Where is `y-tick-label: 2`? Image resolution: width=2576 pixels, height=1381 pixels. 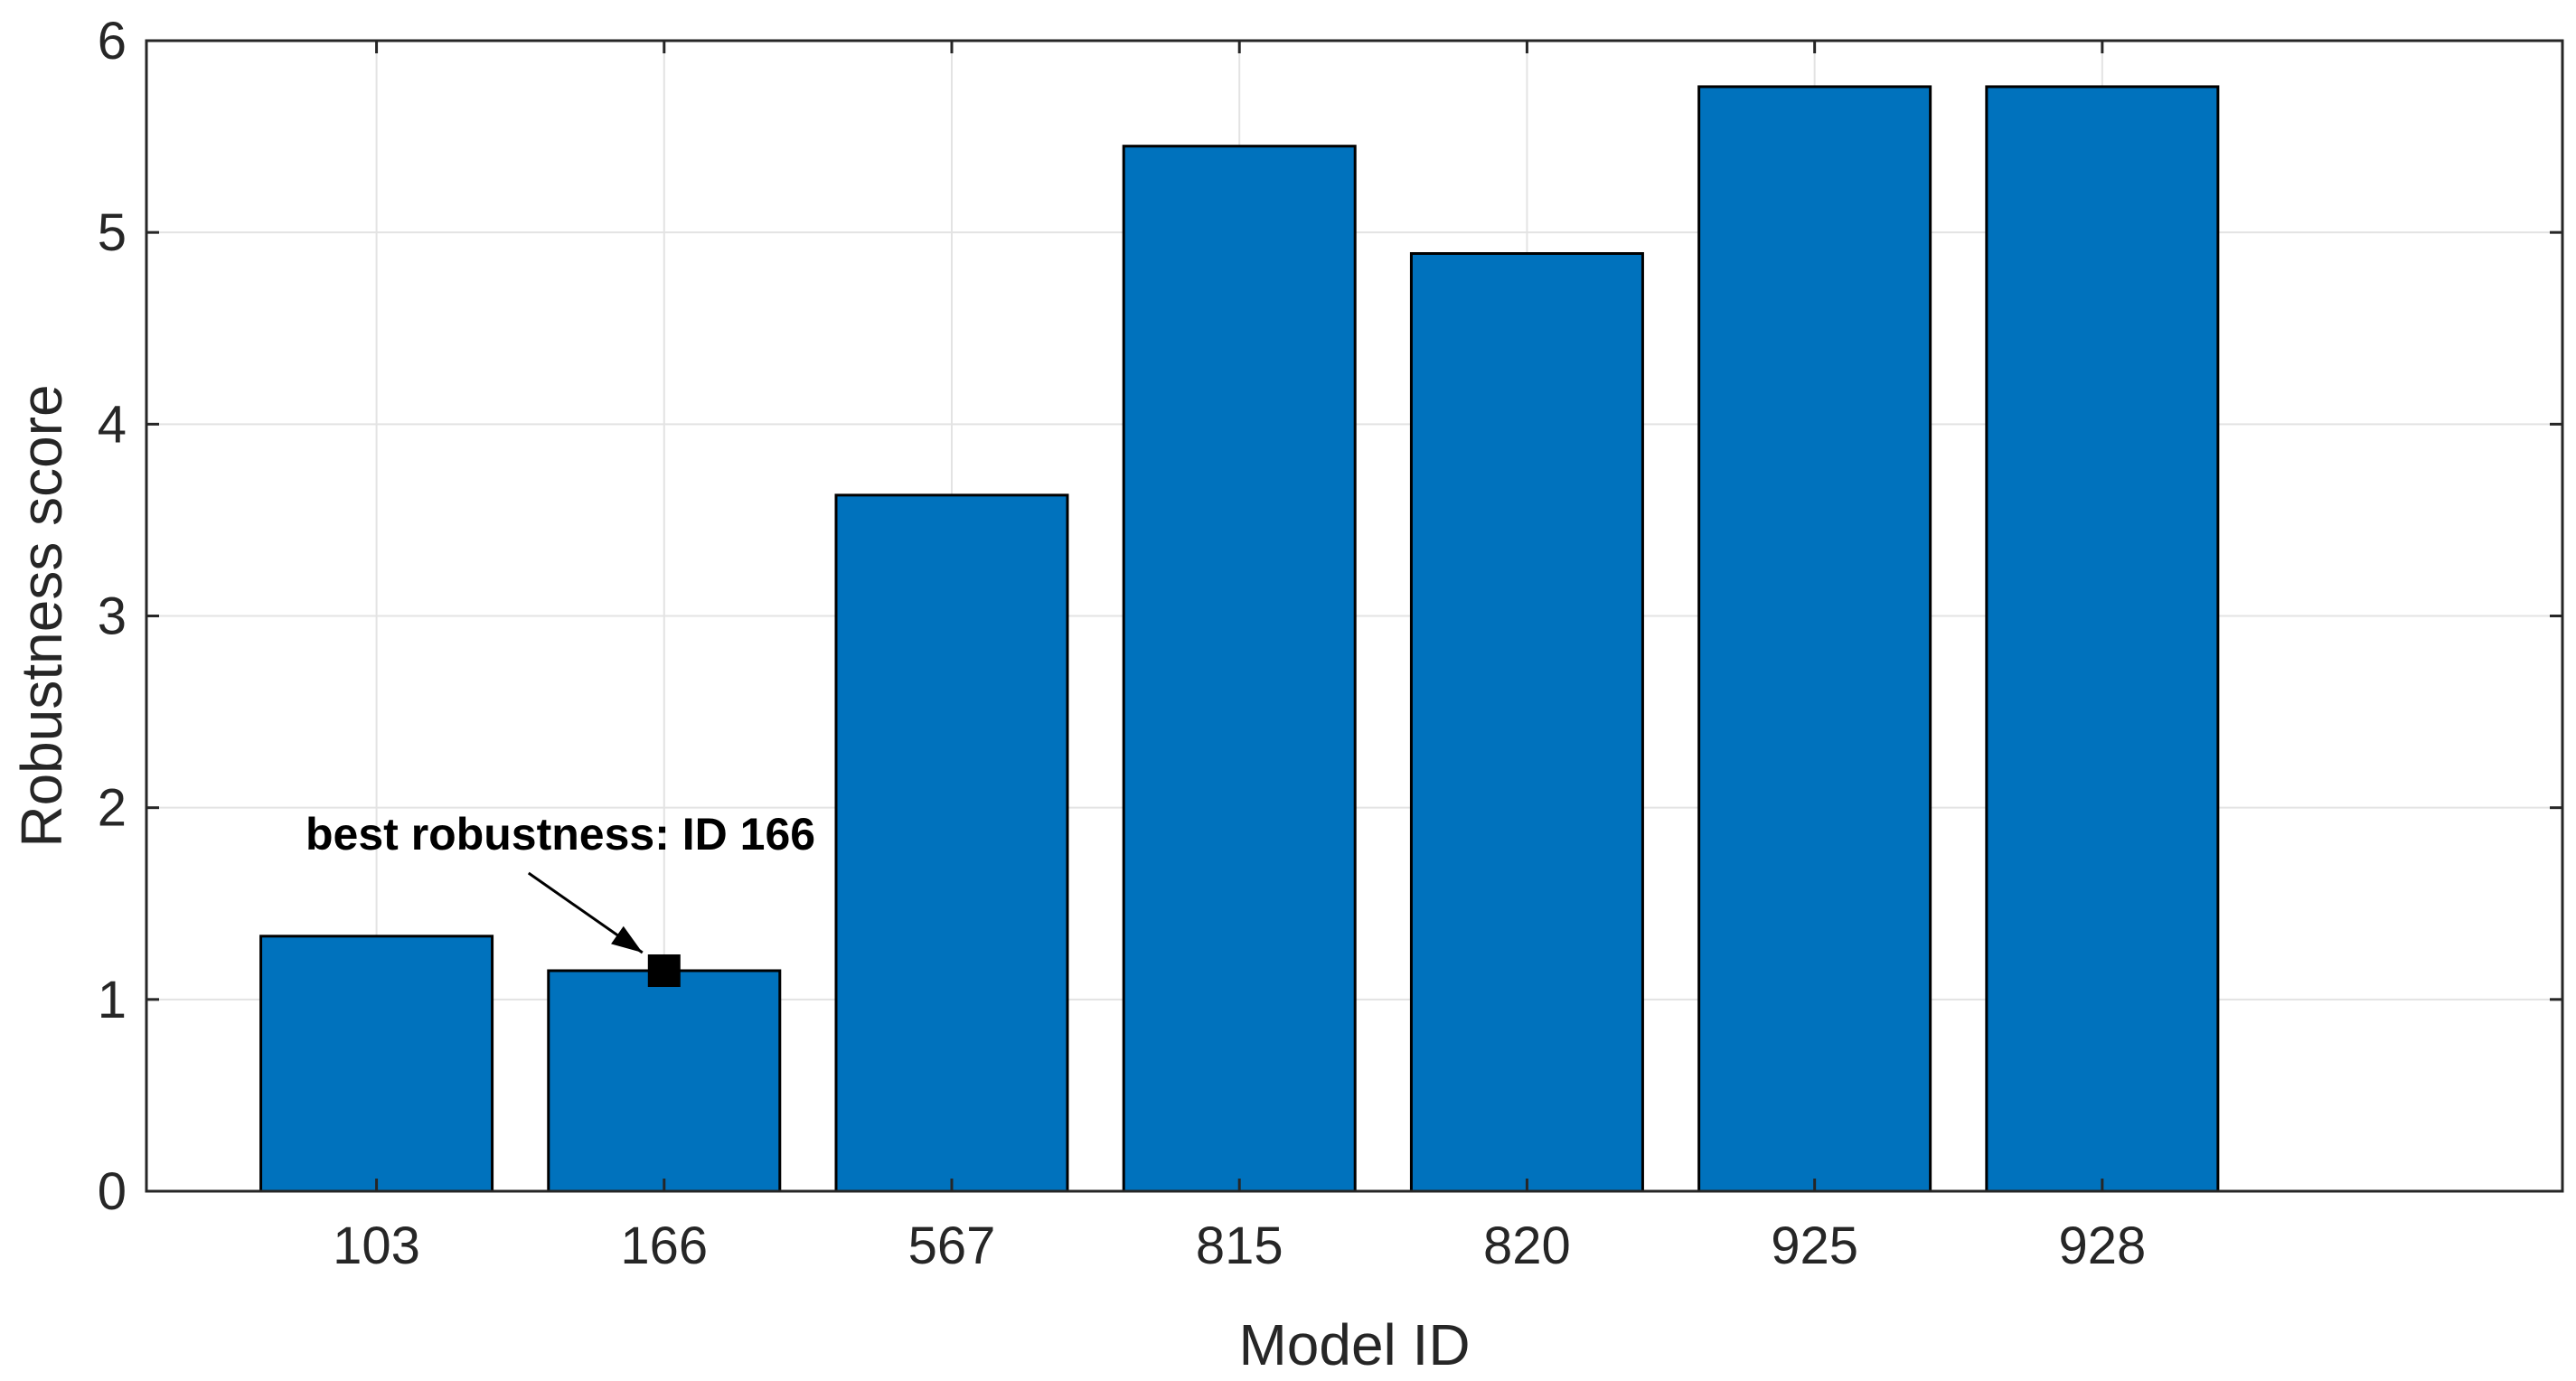
y-tick-label: 2 is located at coordinates (113, 808).